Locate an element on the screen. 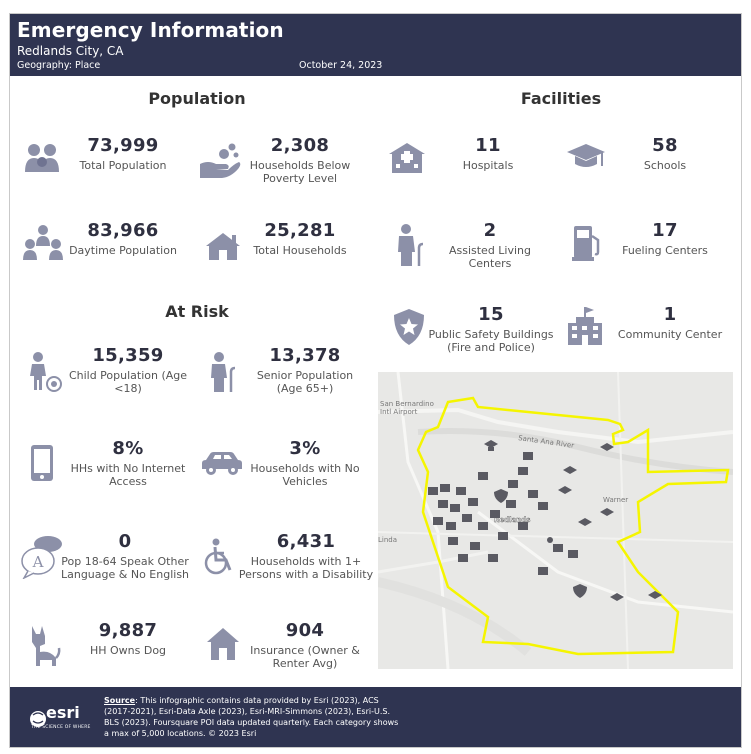  dog-icon is located at coordinates (44, 646).